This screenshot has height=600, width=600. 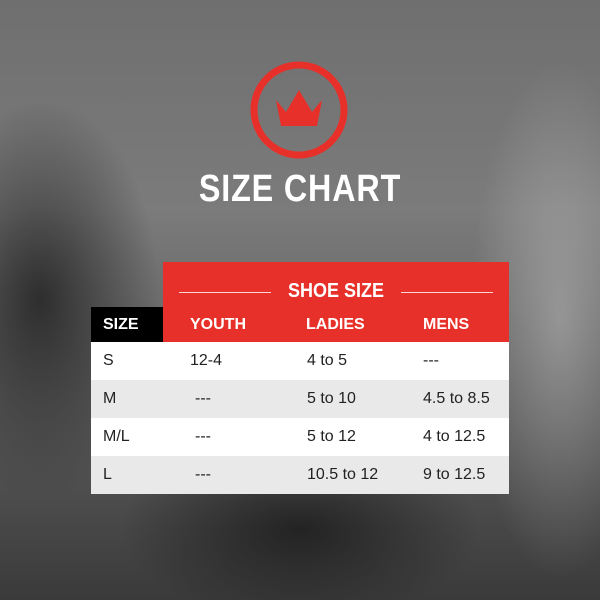 I want to click on cell-mens: 4.5 to 8.5, so click(x=456, y=398).